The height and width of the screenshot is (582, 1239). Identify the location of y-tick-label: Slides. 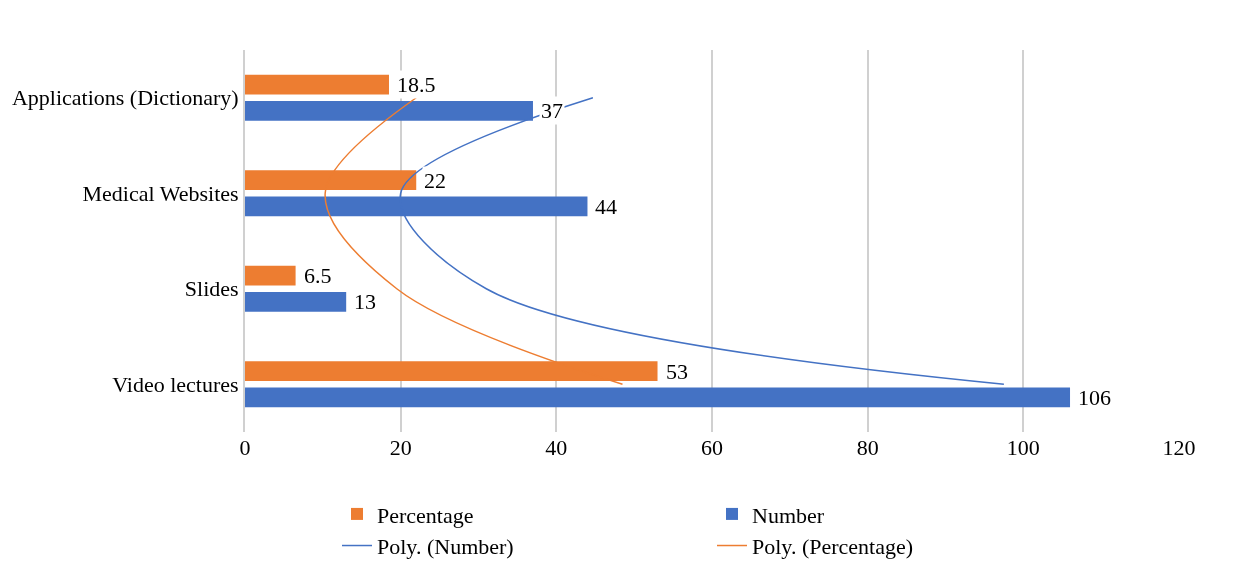
(211, 289).